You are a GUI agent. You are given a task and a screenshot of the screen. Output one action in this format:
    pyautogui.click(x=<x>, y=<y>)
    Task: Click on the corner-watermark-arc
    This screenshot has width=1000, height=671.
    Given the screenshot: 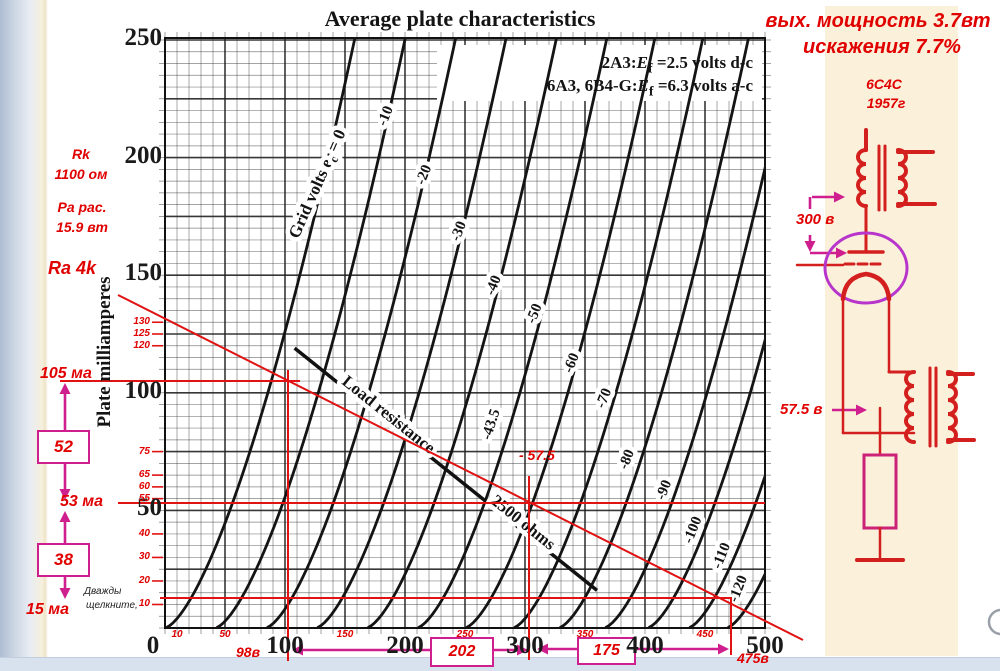 What is the action you would take?
    pyautogui.click(x=993, y=622)
    